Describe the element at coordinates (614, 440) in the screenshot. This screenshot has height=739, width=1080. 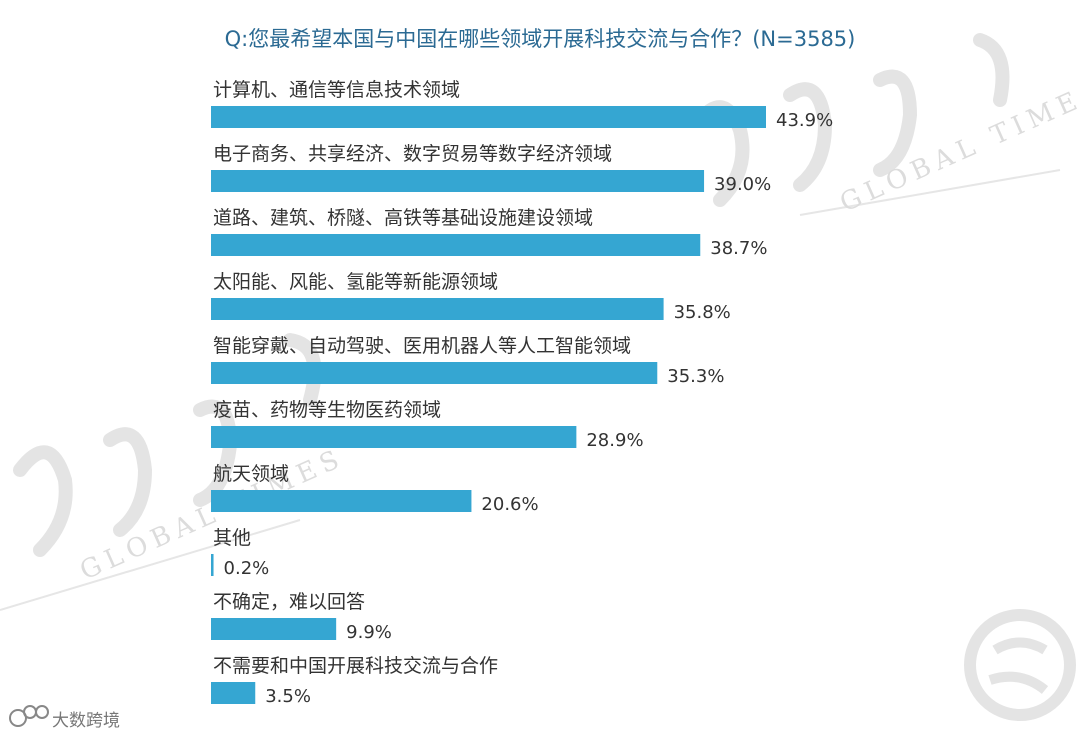
I see `value-label: 28.9%` at that location.